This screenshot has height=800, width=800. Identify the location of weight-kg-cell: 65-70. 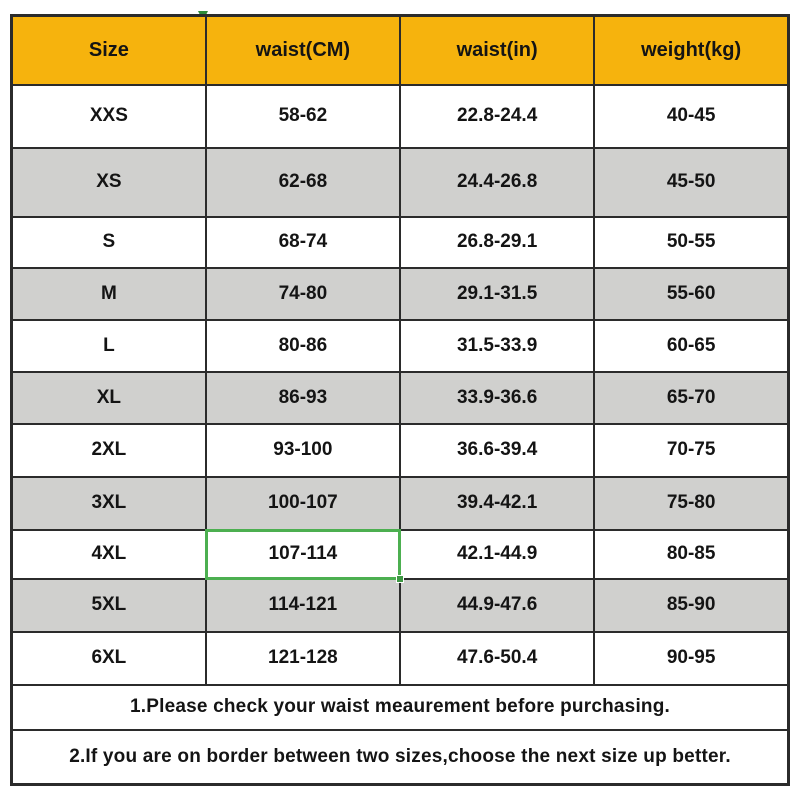
(691, 397).